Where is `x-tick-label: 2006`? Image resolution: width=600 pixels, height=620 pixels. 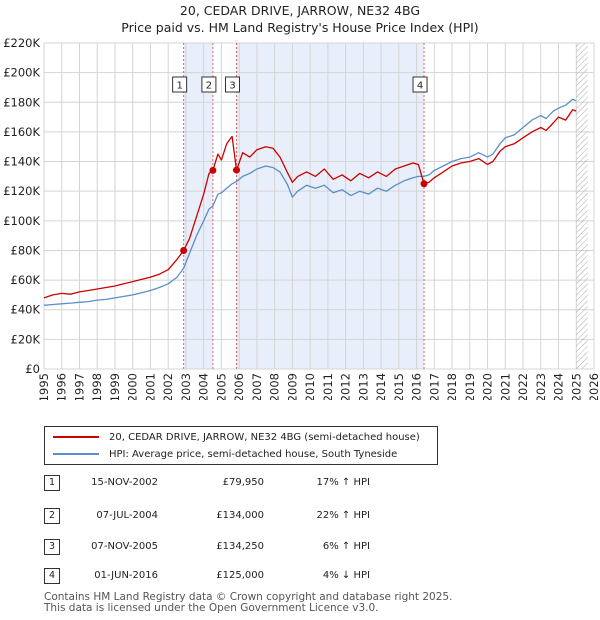
x-tick-label: 2006 is located at coordinates (239, 386).